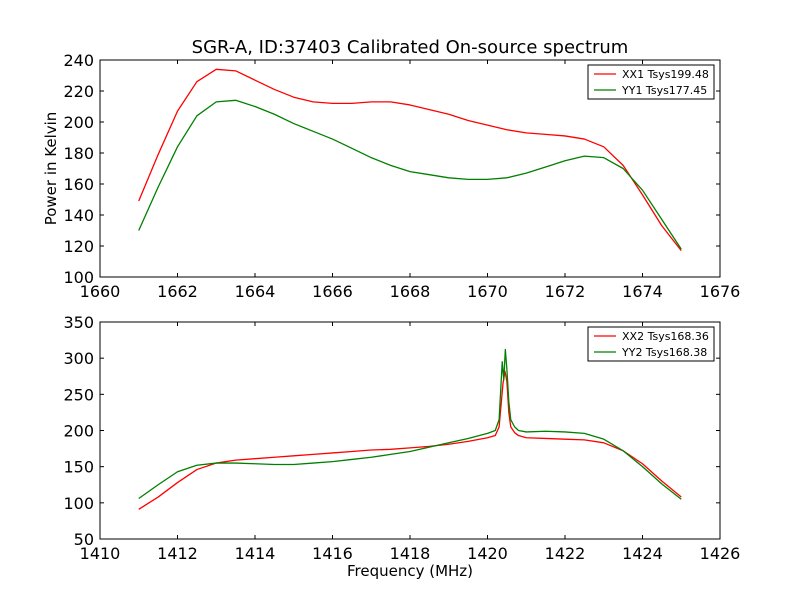 The height and width of the screenshot is (600, 800). What do you see at coordinates (177, 291) in the screenshot?
I see `x-tick-label: 1662` at bounding box center [177, 291].